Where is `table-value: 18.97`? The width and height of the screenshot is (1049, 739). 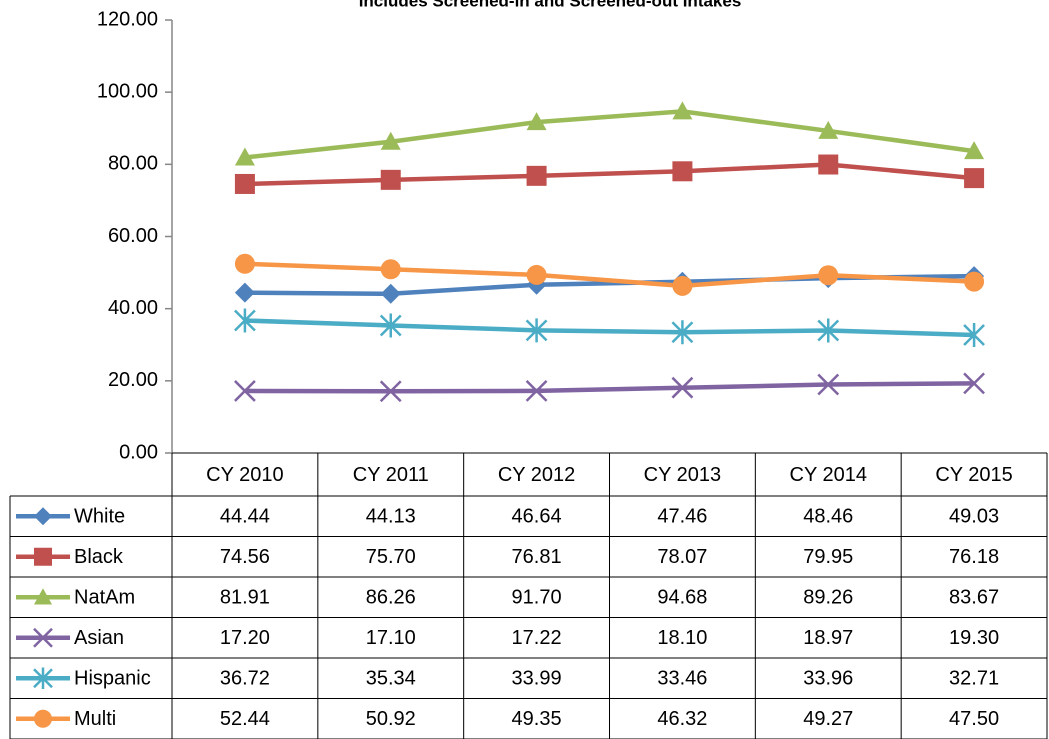 table-value: 18.97 is located at coordinates (828, 638).